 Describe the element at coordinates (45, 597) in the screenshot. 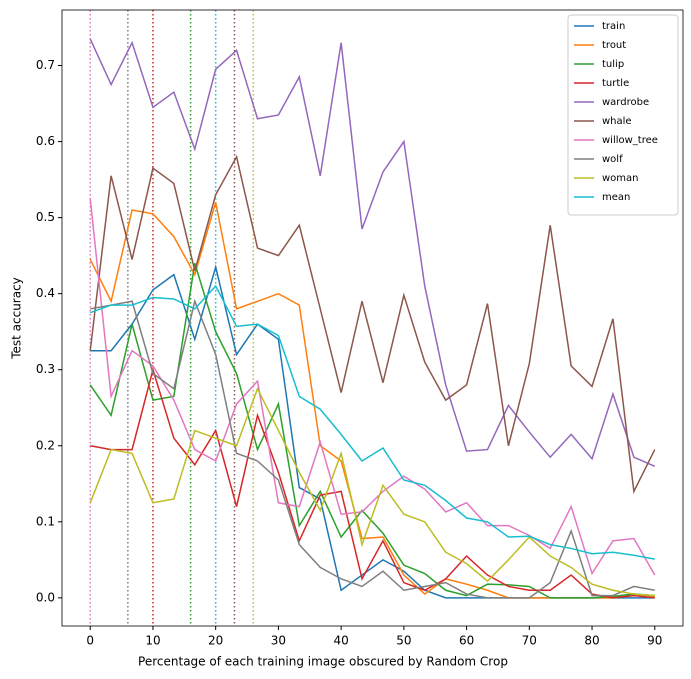

I see `y-tick-label: 0.0` at that location.